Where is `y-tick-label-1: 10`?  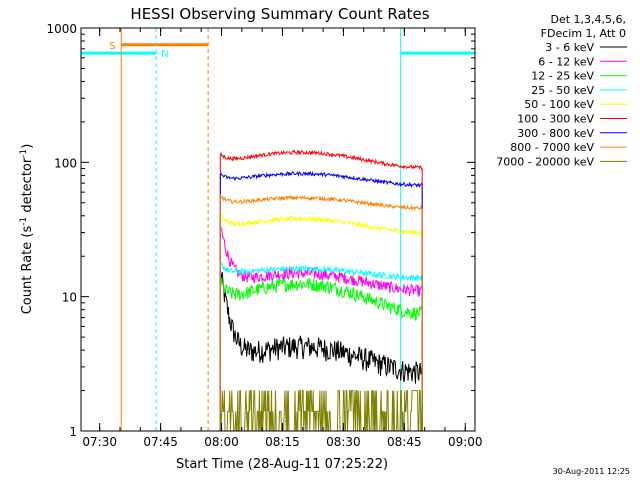
y-tick-label-1: 10 is located at coordinates (69, 298).